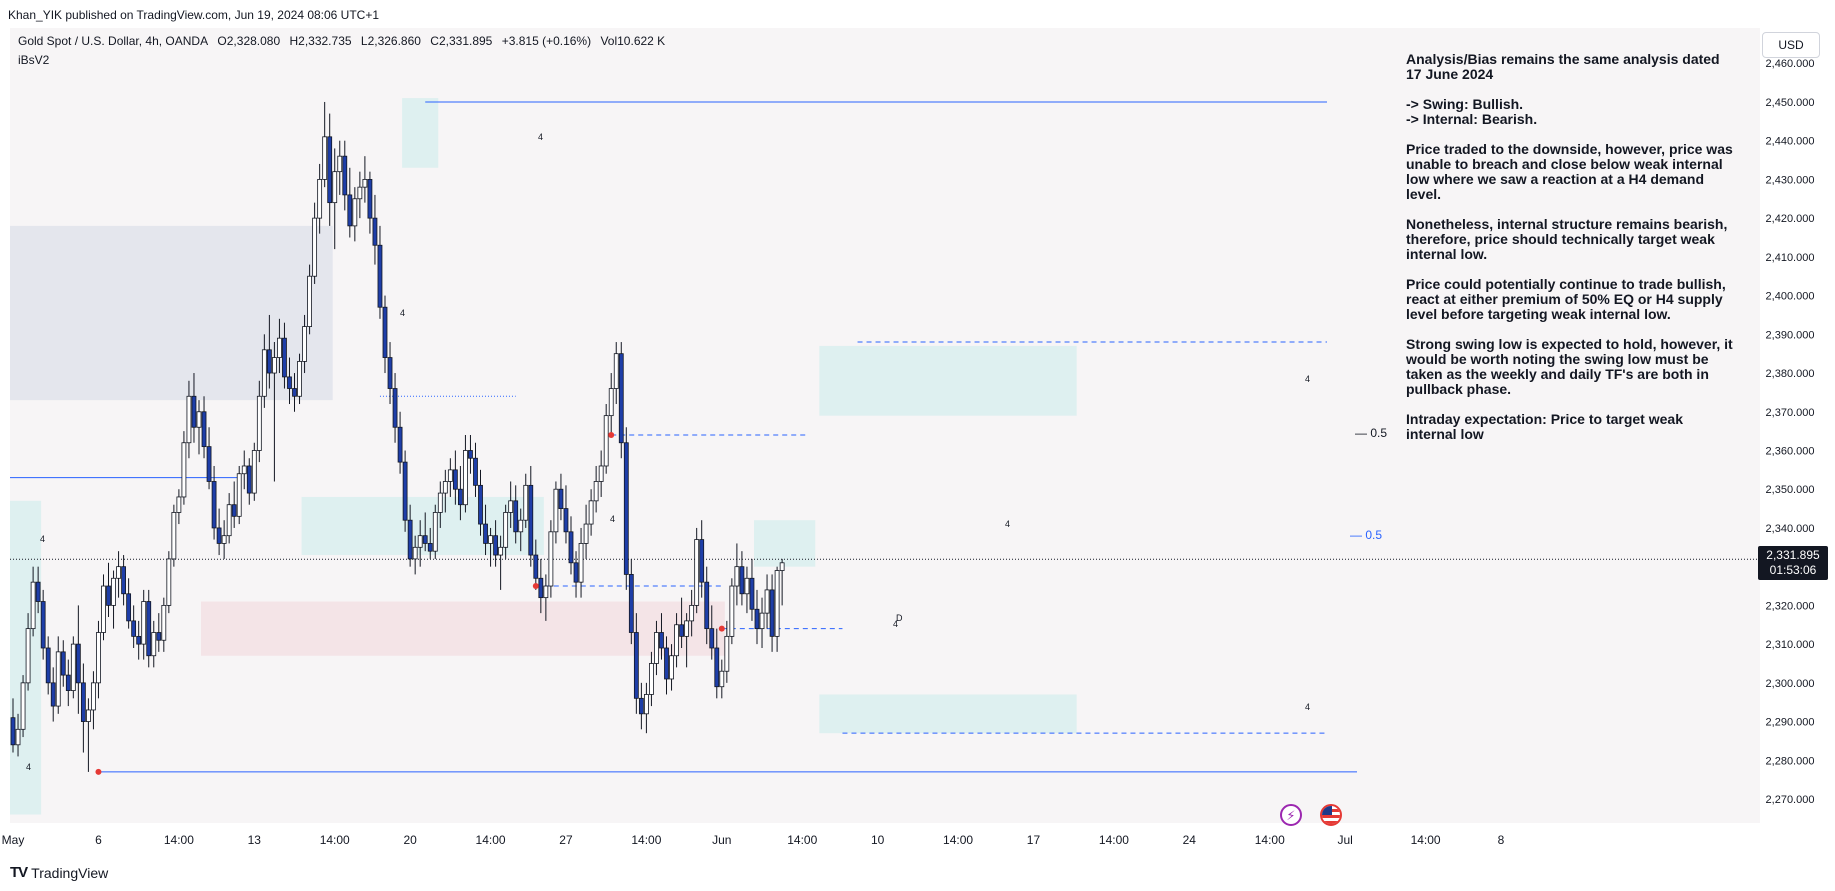  What do you see at coordinates (1790, 258) in the screenshot?
I see `y-tick-label: 2,410.000` at bounding box center [1790, 258].